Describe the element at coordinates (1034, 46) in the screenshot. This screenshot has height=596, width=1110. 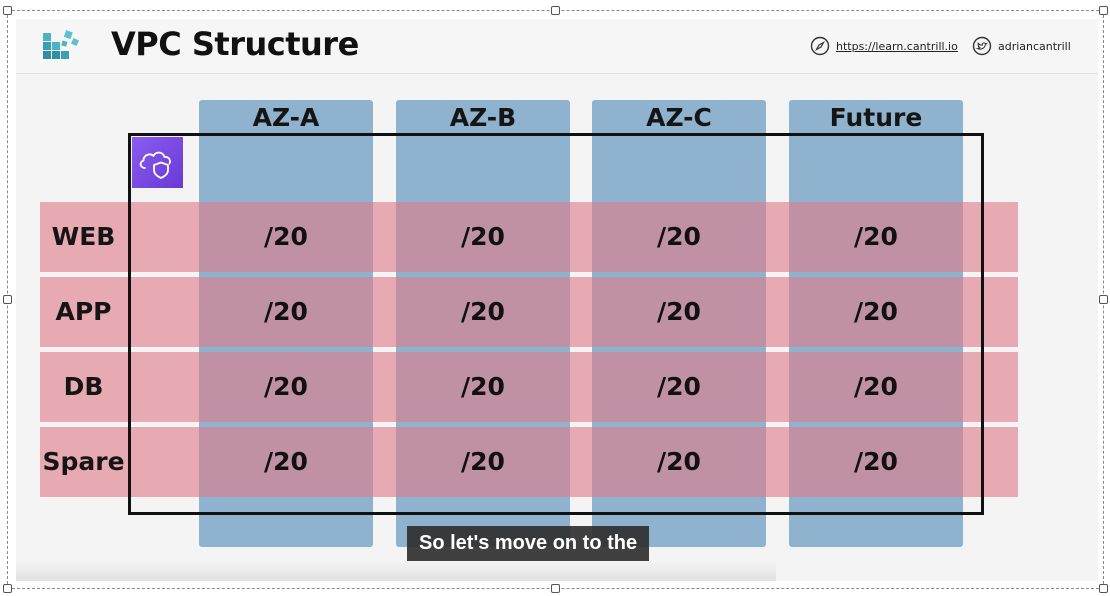
I see `twitter-handle: adriancantrill` at that location.